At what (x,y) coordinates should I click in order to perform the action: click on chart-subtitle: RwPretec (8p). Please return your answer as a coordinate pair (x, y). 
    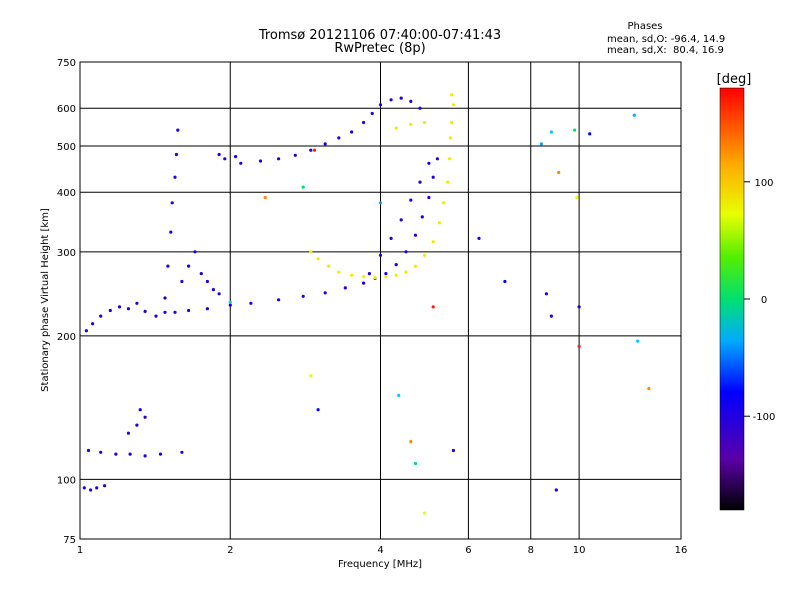
    Looking at the image, I should click on (379, 48).